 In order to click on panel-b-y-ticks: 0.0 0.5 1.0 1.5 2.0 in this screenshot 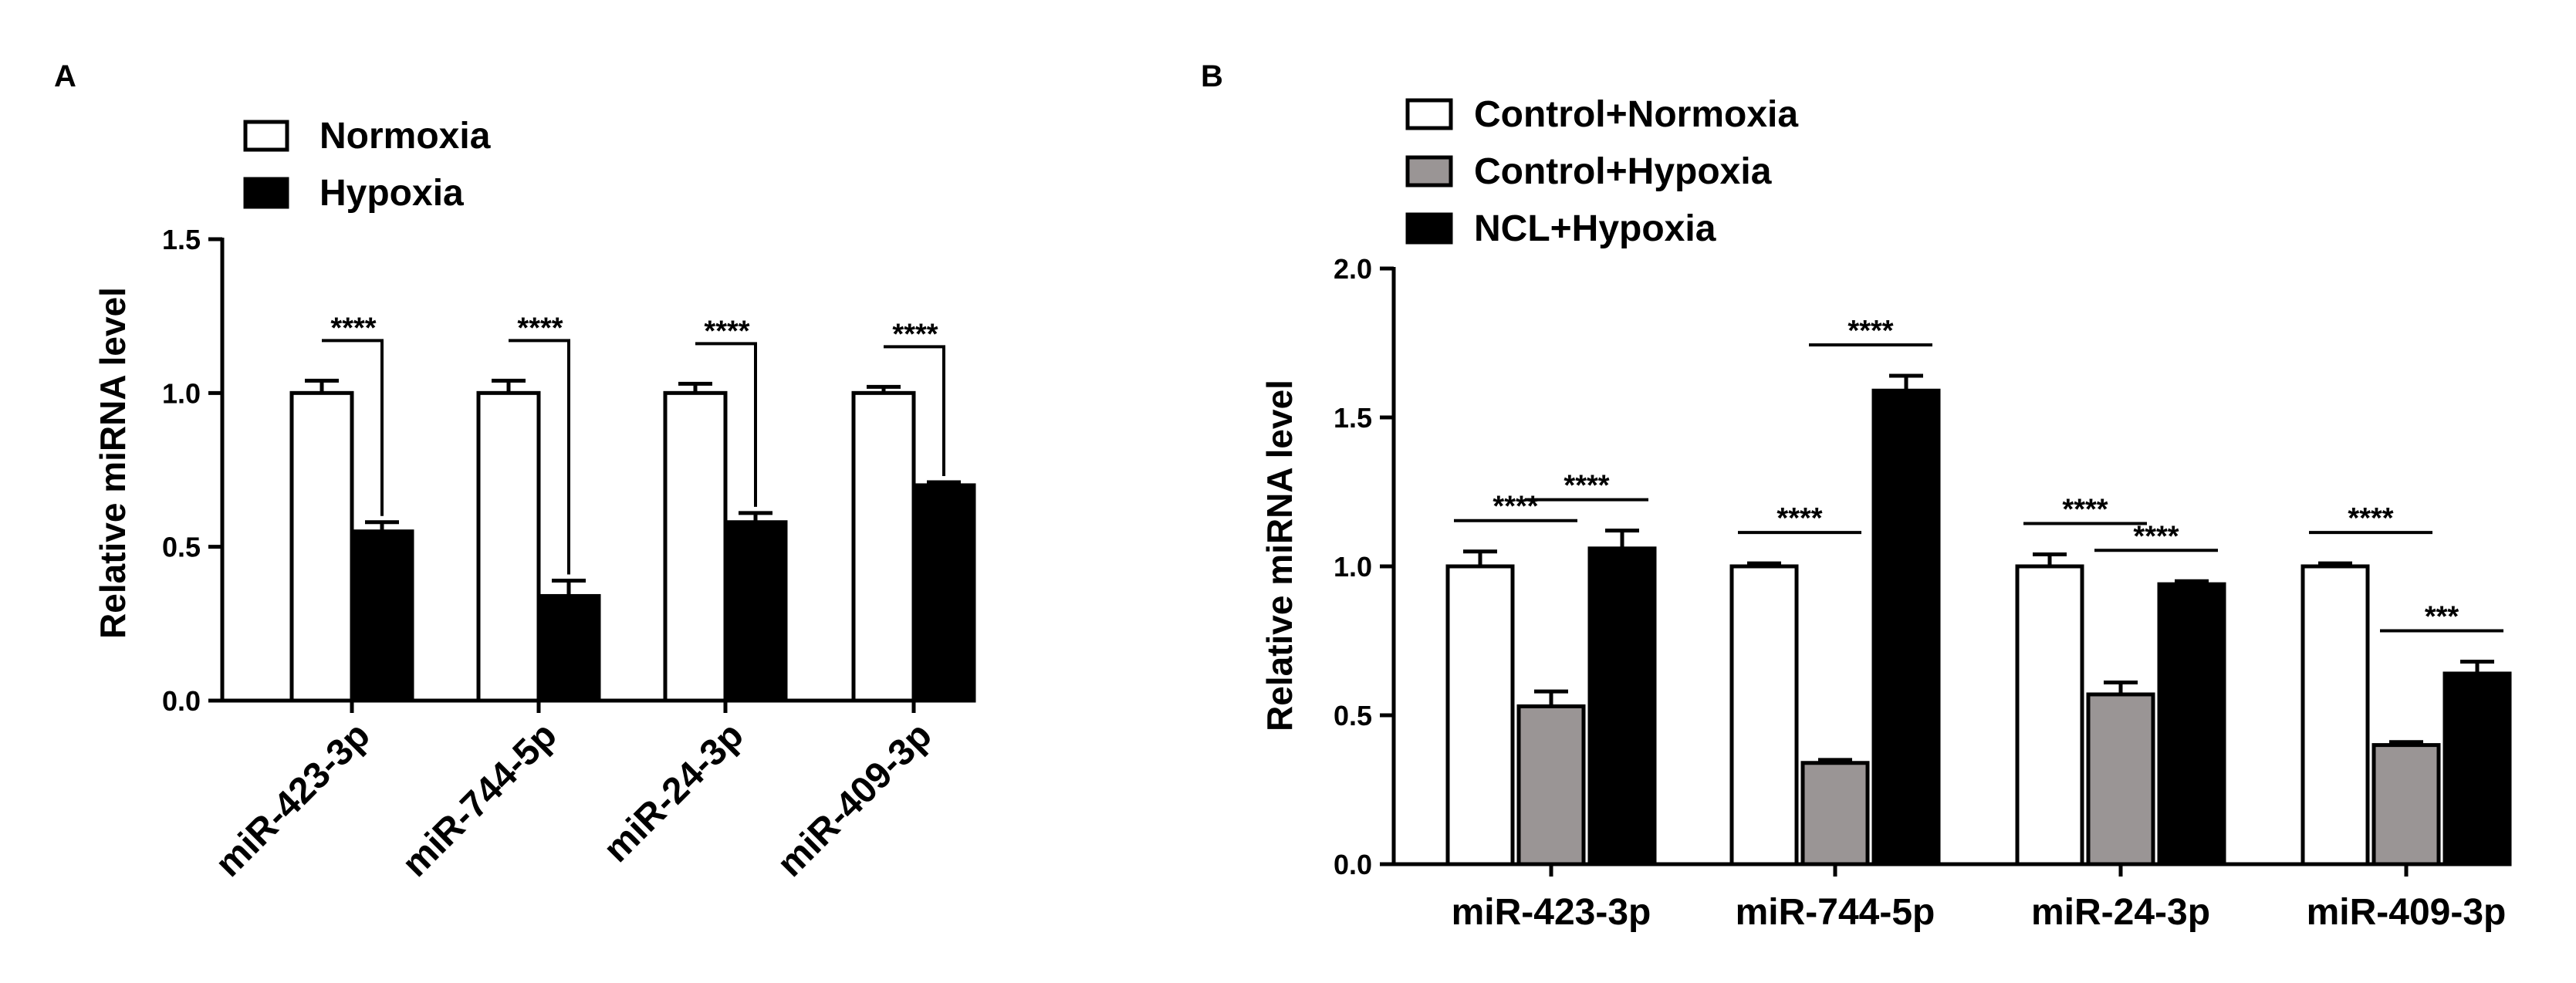, I will do `click(1364, 566)`.